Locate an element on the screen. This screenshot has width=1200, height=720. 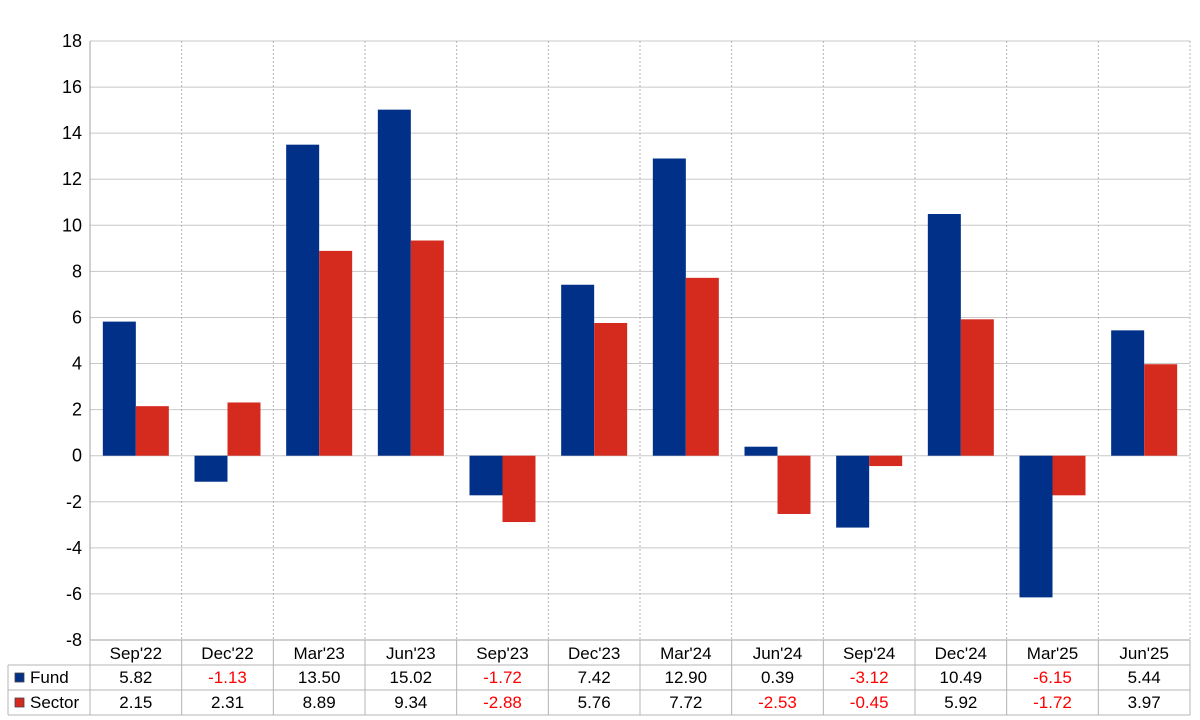
data-label: 15.02 is located at coordinates (411, 677).